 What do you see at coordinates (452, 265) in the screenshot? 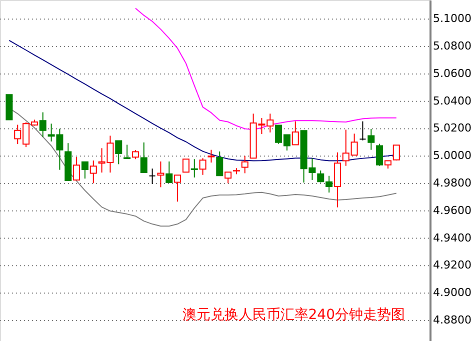
I see `y-tick-label: 4.9200` at bounding box center [452, 265].